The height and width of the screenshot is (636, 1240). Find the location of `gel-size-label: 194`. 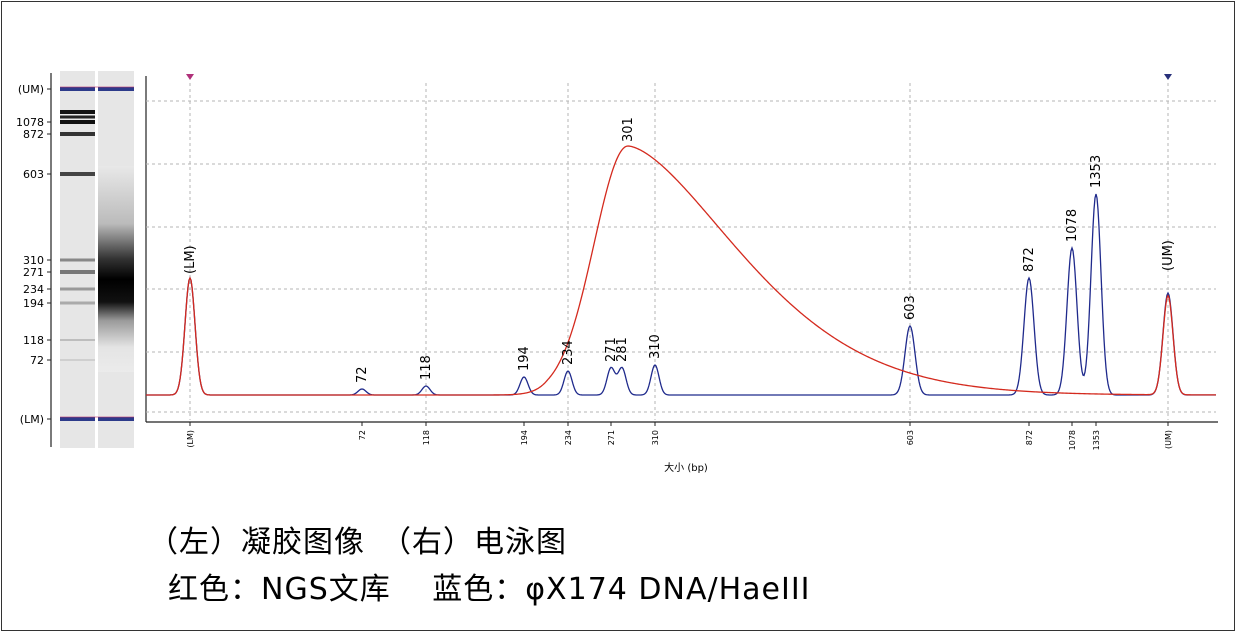

gel-size-label: 194 is located at coordinates (33, 303).